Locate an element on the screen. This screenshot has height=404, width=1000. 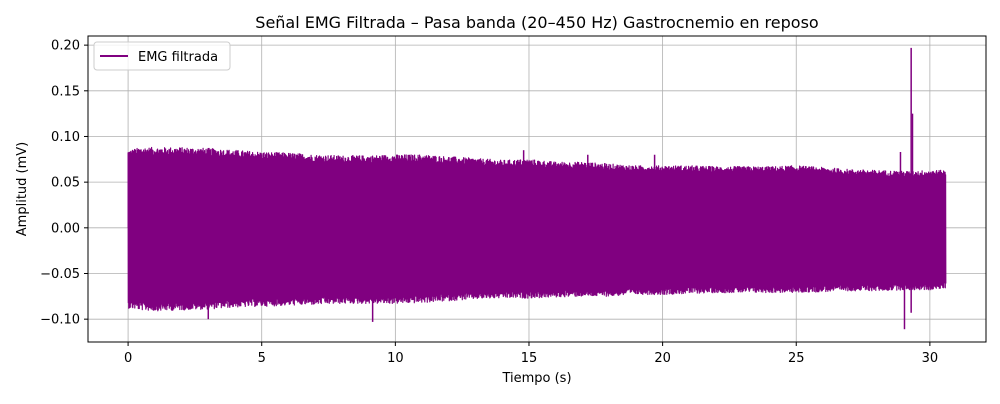
legend-box is located at coordinates (162, 56).